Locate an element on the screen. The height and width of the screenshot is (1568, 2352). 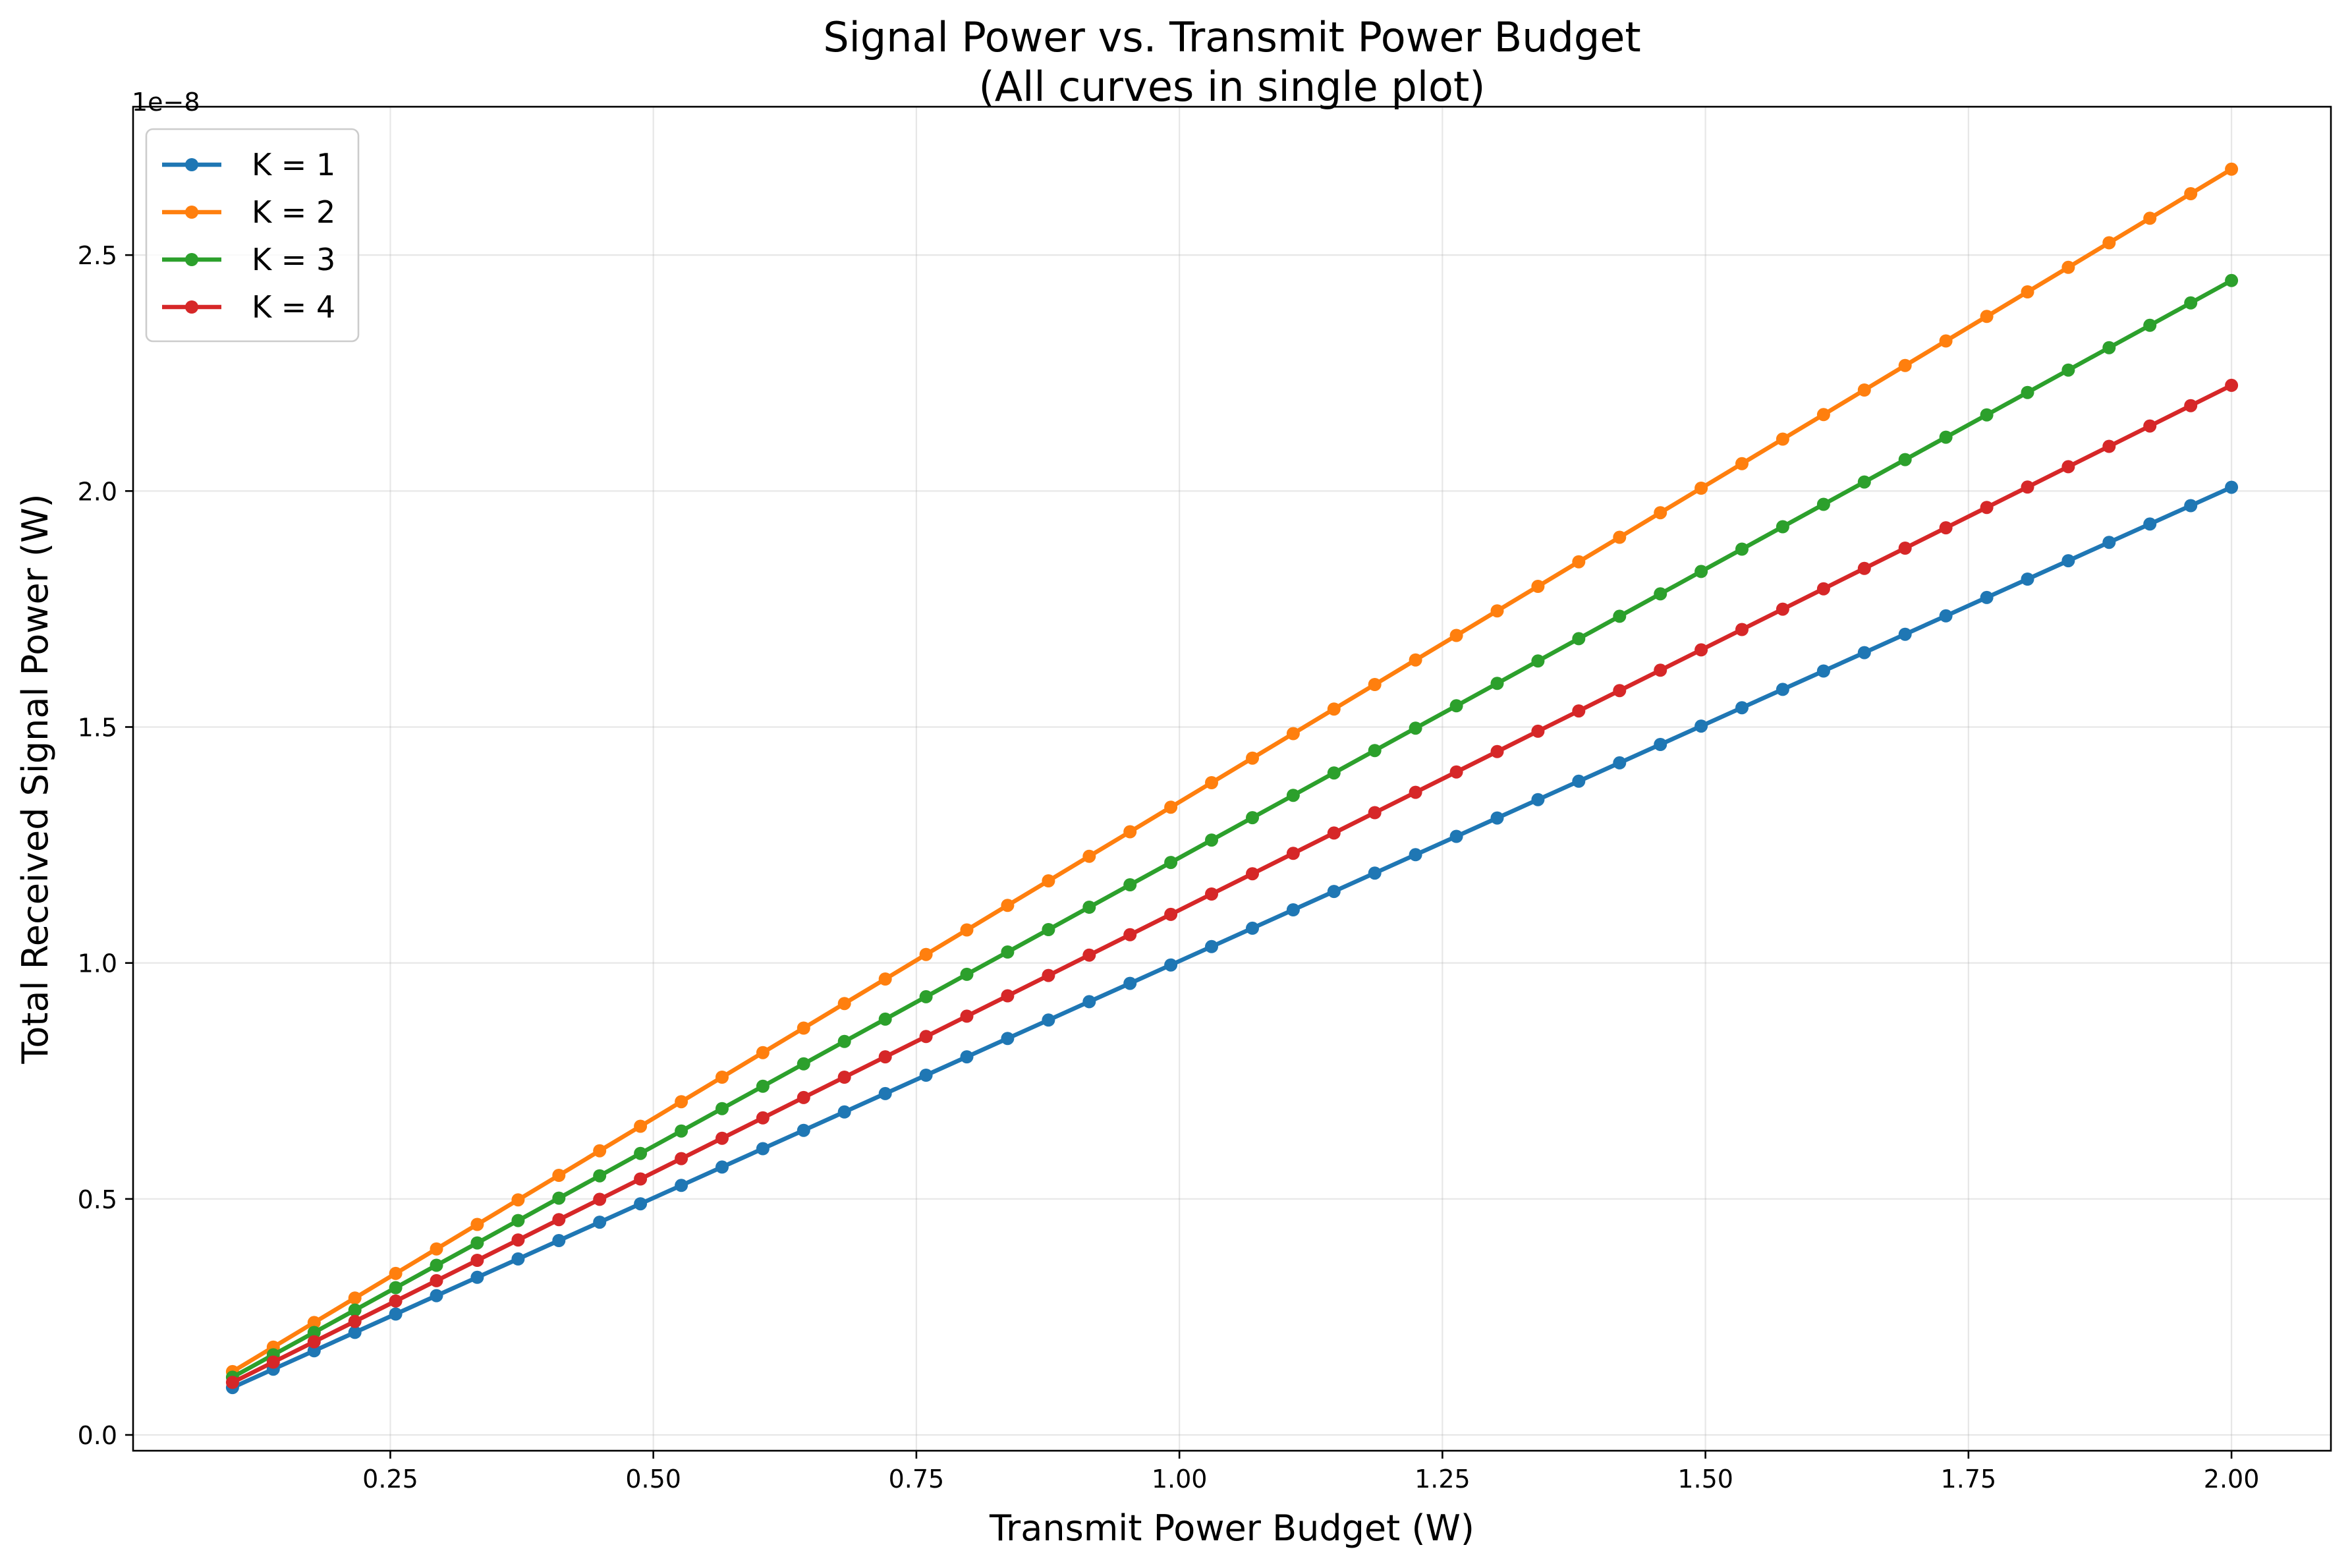
x-tick-label: 1.25 is located at coordinates (1442, 1479).